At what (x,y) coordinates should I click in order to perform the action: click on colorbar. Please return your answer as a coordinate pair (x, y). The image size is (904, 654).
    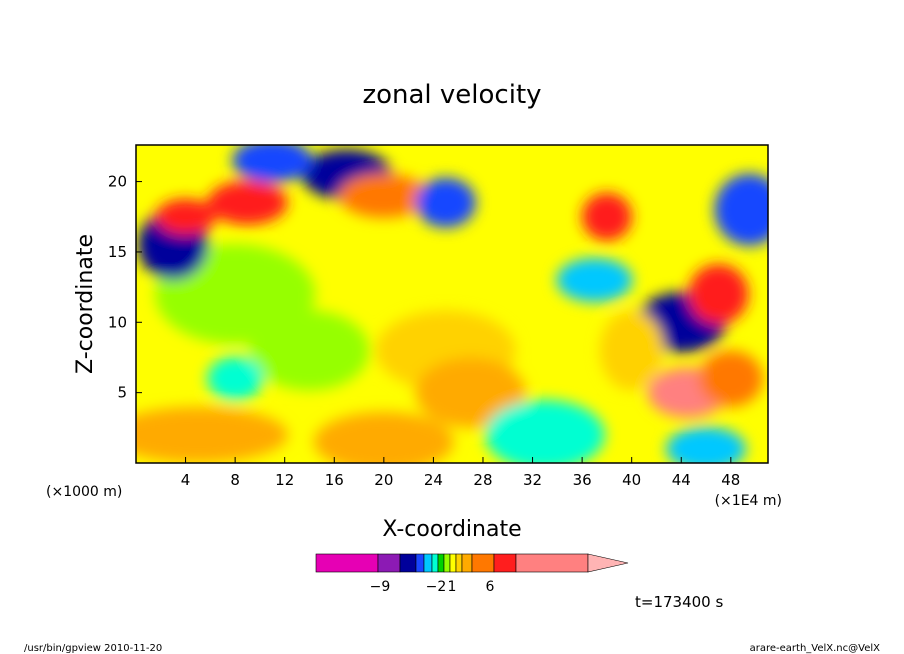
    Looking at the image, I should click on (472, 563).